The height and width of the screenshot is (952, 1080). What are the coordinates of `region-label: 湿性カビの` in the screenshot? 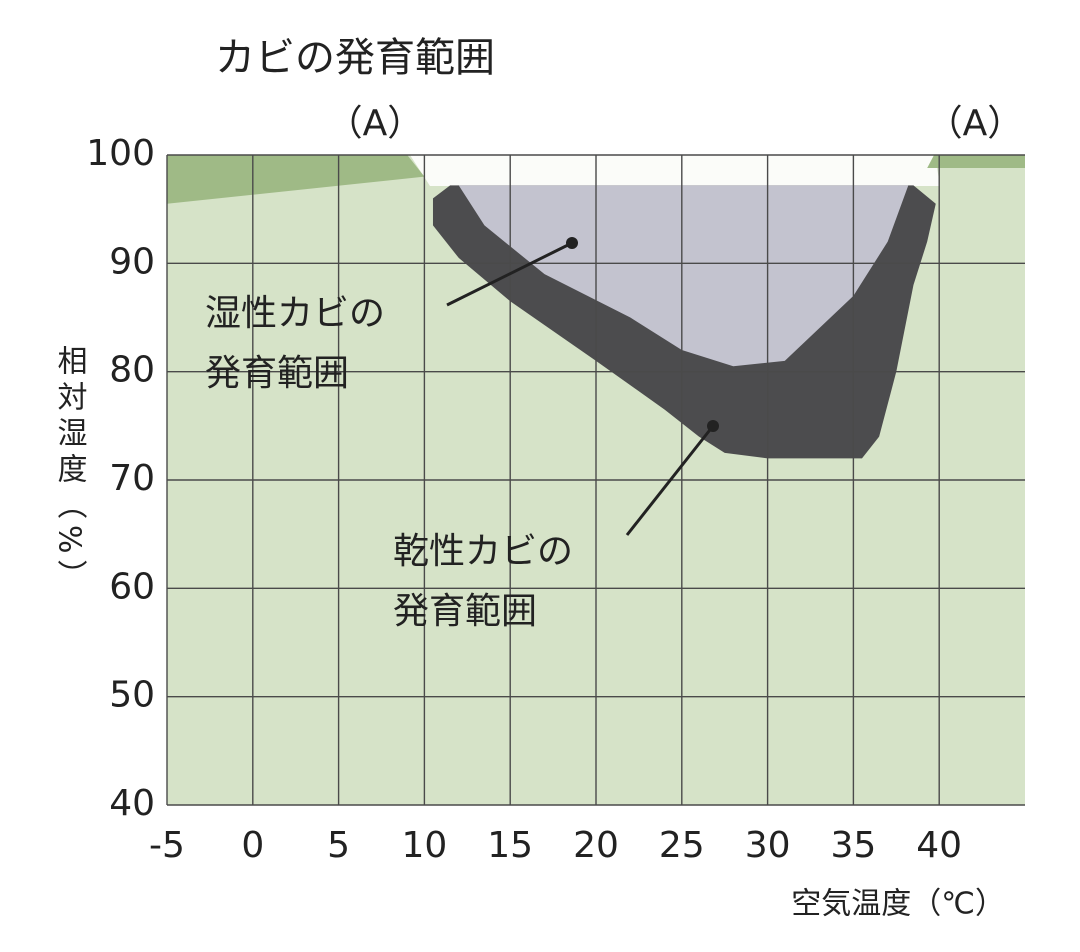 It's located at (295, 313).